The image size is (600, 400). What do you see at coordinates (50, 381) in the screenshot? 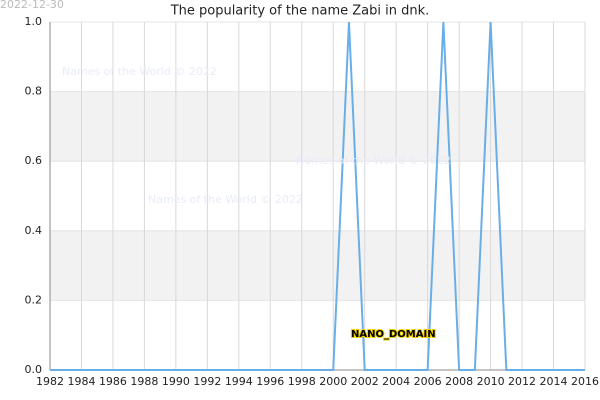
I see `x-tick-label: 1982` at bounding box center [50, 381].